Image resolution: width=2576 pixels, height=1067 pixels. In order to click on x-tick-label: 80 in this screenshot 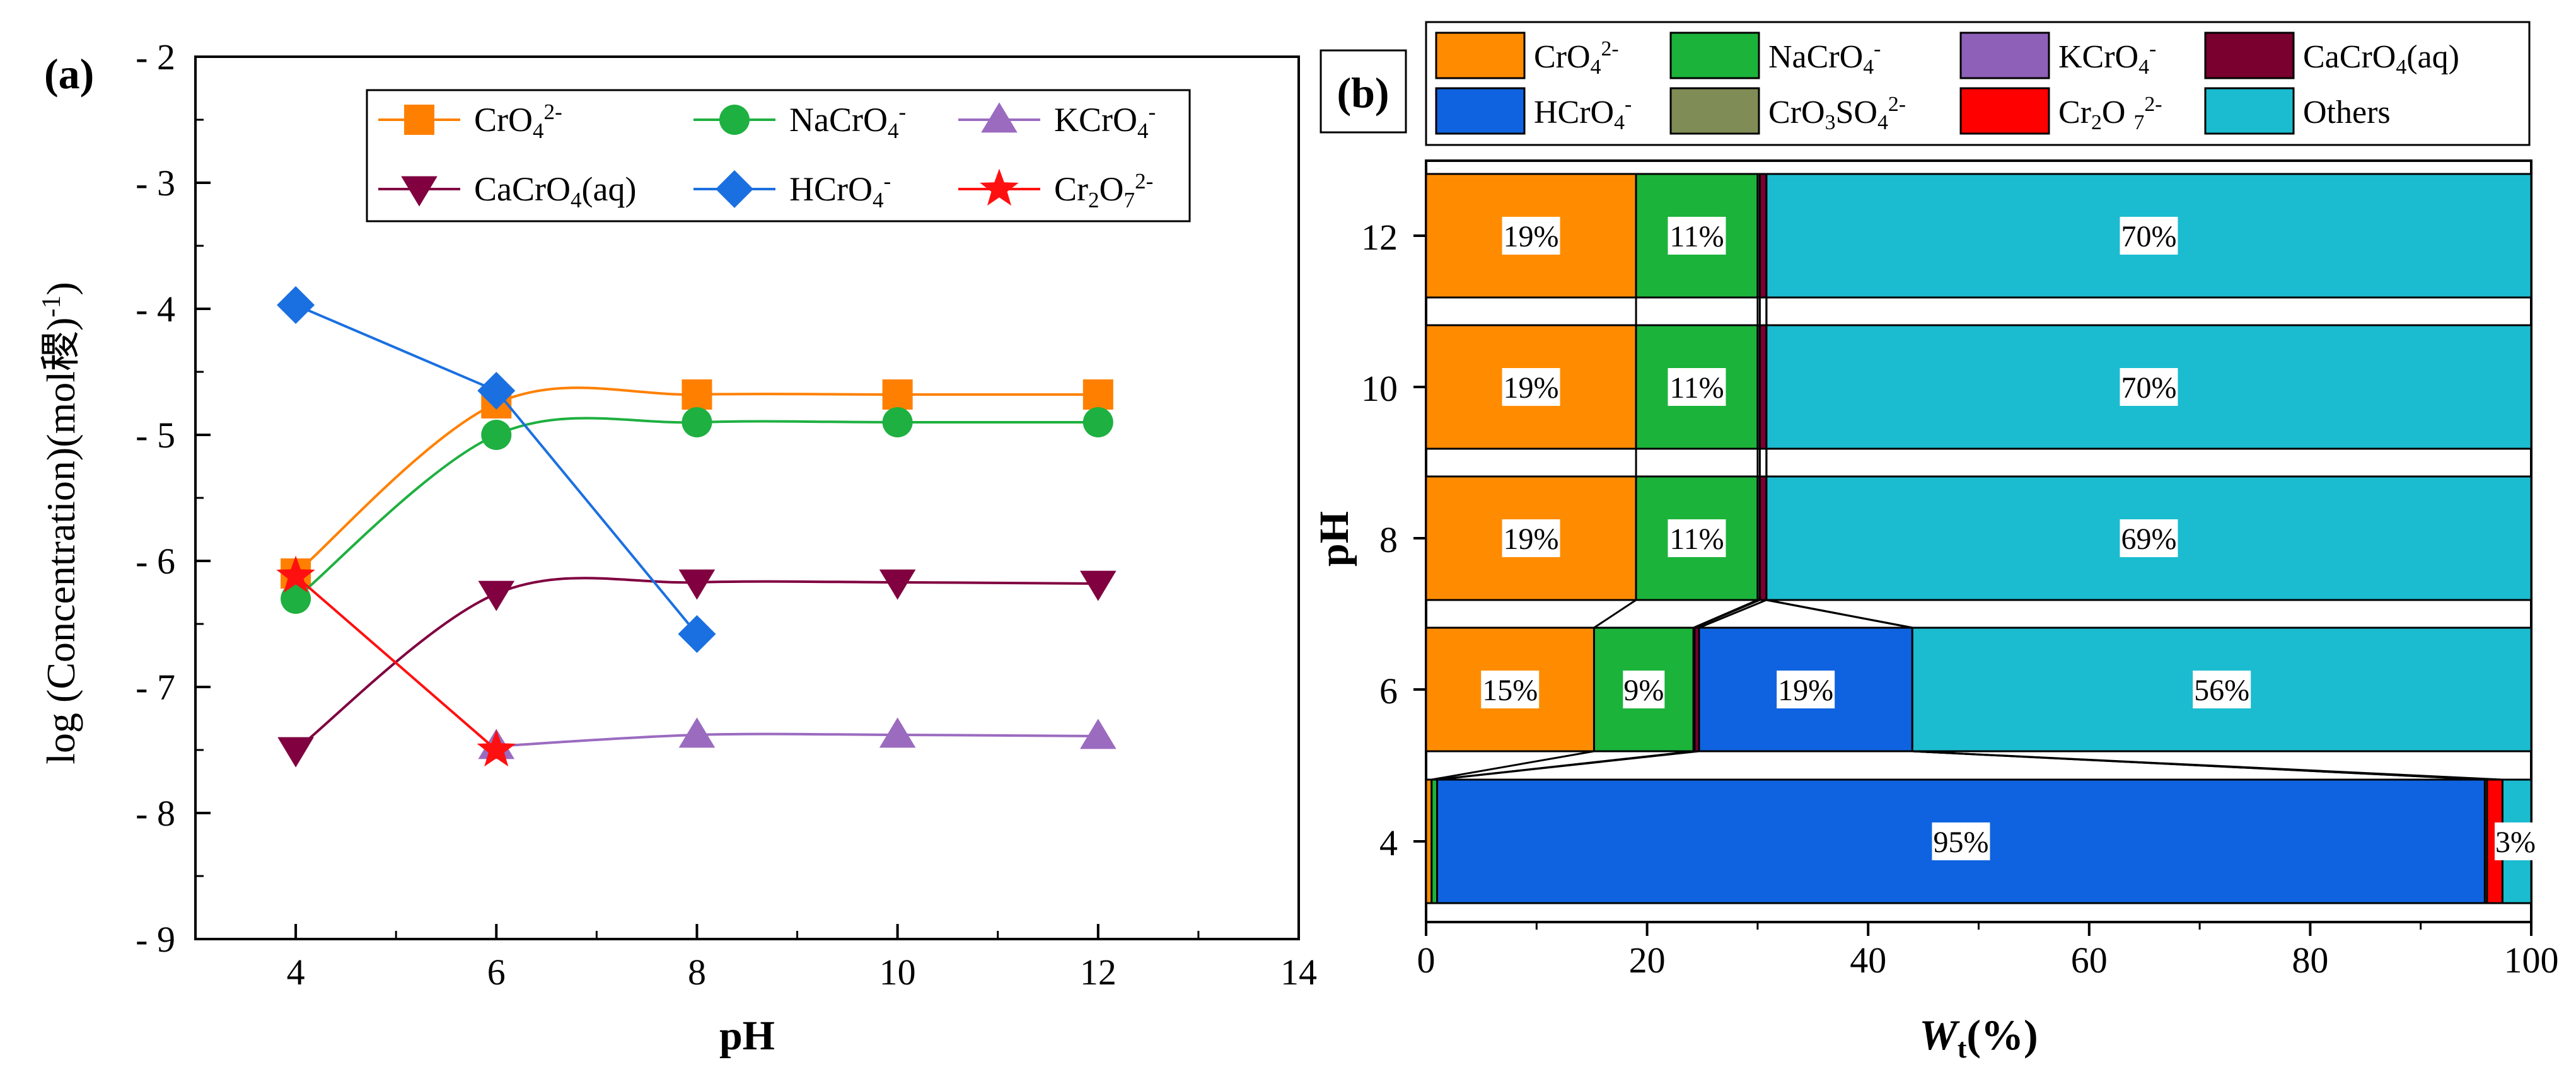, I will do `click(2310, 960)`.